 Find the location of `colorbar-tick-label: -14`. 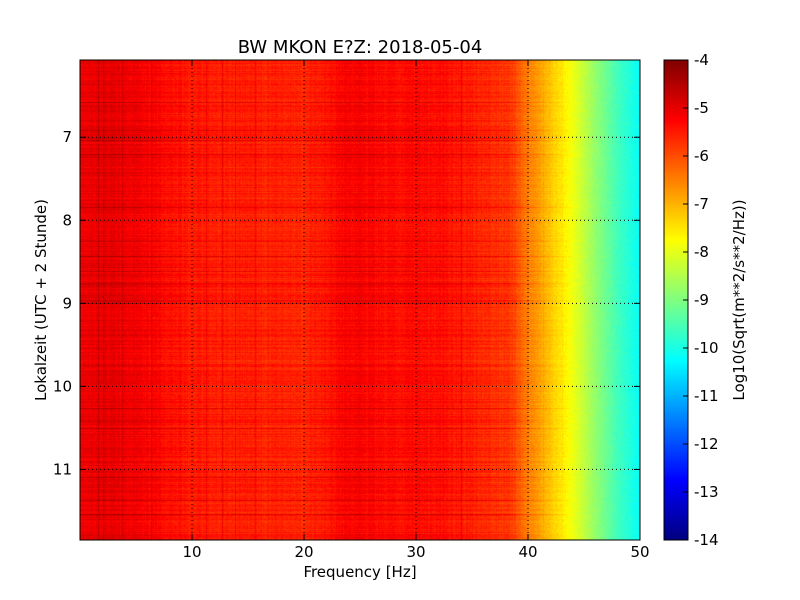

colorbar-tick-label: -14 is located at coordinates (706, 540).